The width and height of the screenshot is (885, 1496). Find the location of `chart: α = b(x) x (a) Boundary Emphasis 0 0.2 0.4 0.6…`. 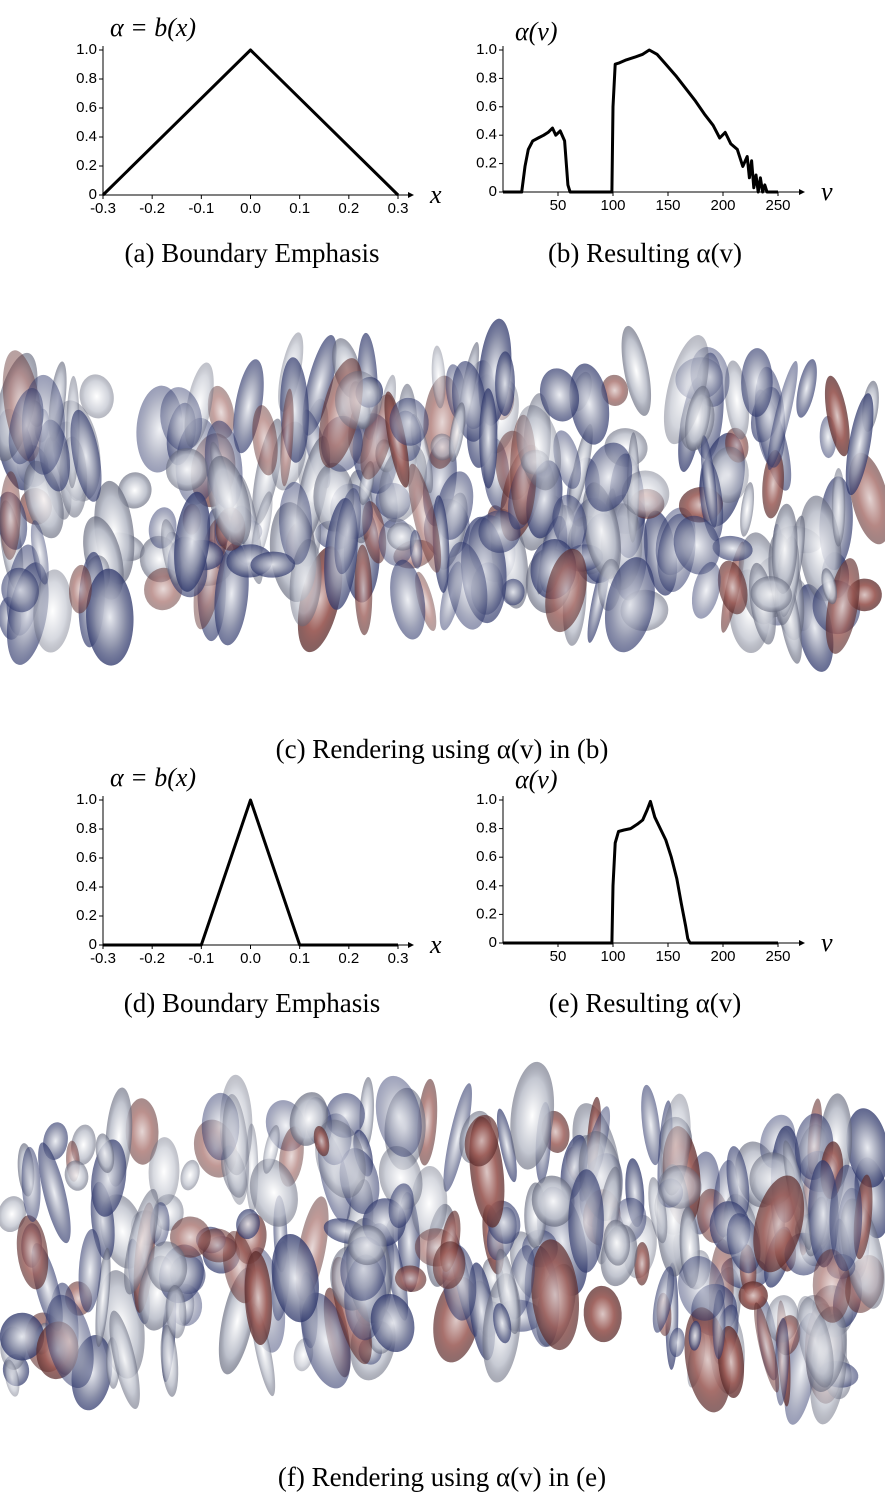

chart: α = b(x) x (a) Boundary Emphasis 0 0.2 0.4 0.6… is located at coordinates (259, 140).